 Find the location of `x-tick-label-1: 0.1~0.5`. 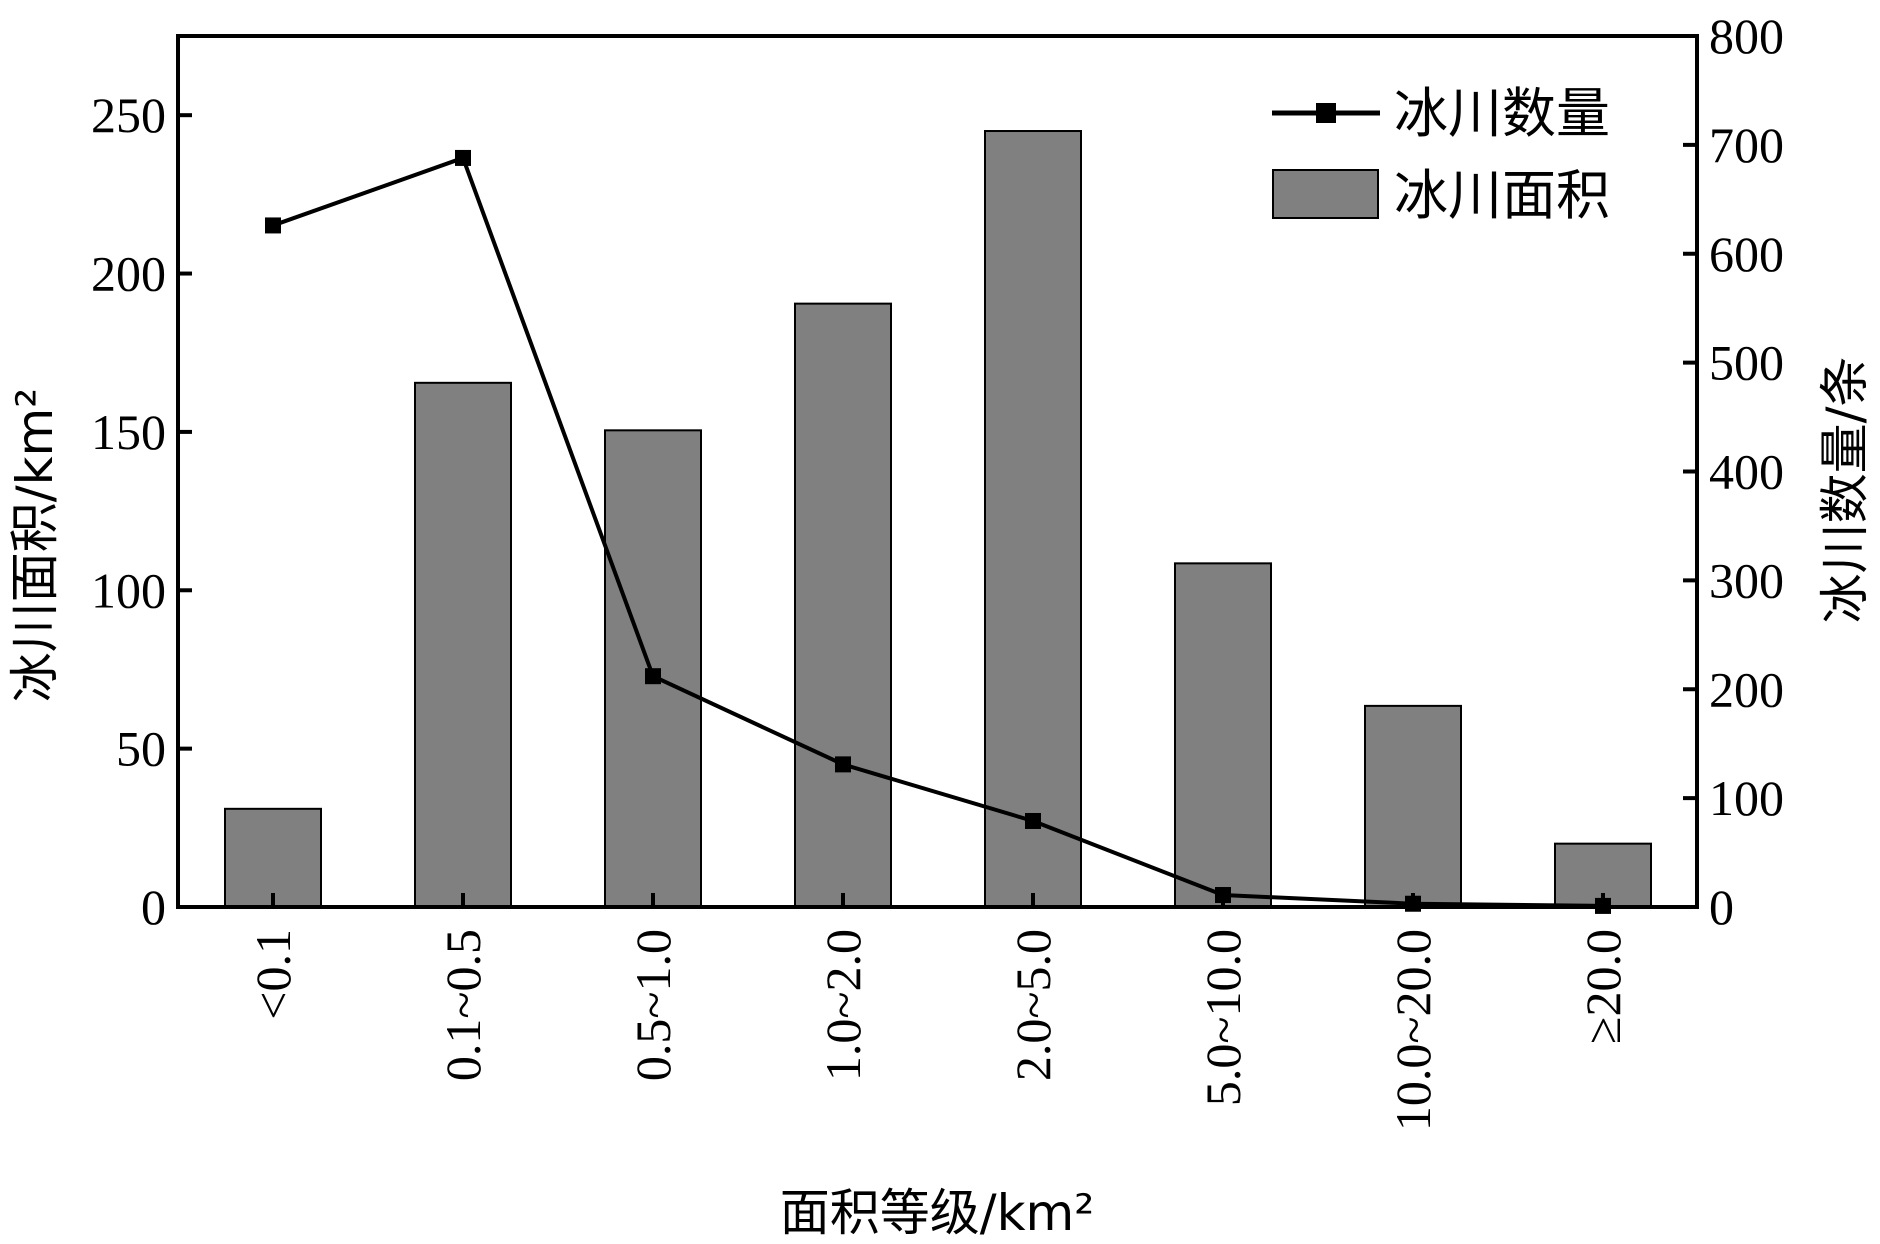

x-tick-label-1: 0.1~0.5 is located at coordinates (463, 1005).